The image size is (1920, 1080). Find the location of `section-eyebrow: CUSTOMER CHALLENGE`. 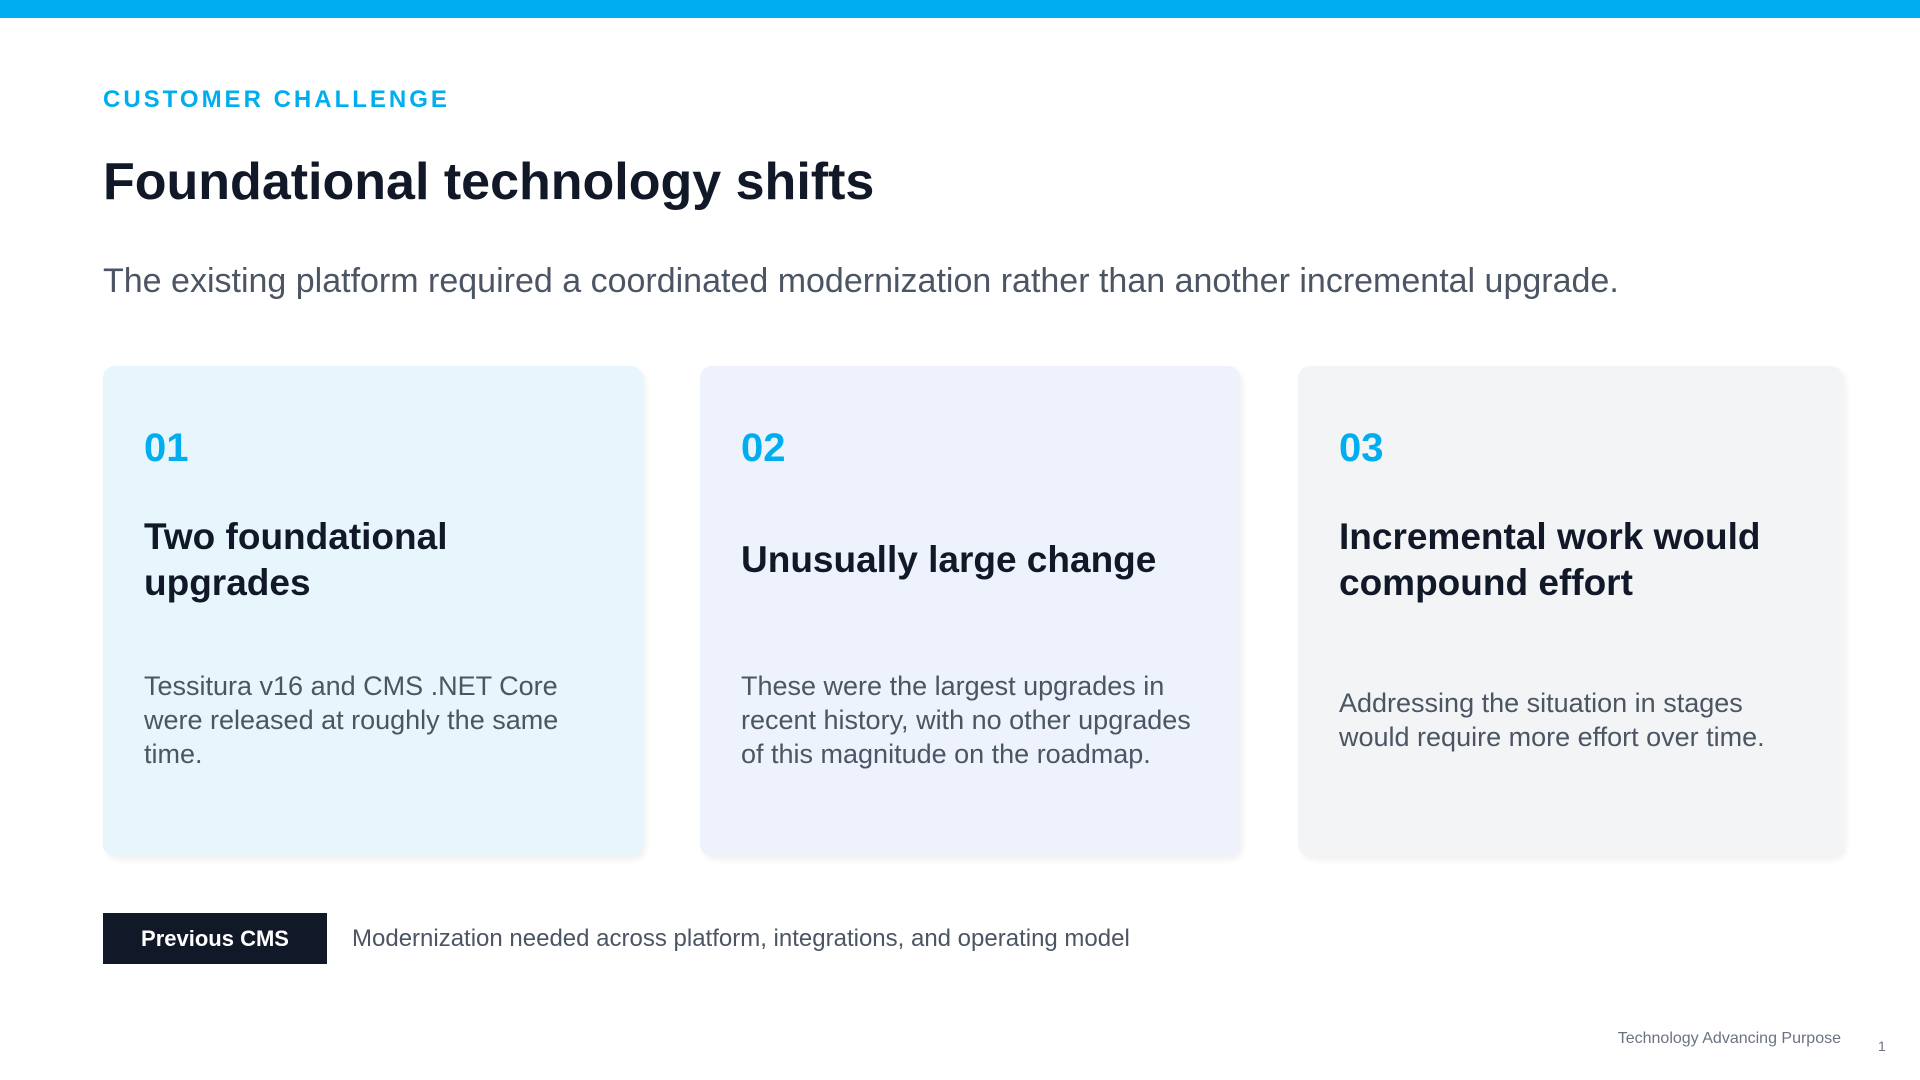

section-eyebrow: CUSTOMER CHALLENGE is located at coordinates (276, 99).